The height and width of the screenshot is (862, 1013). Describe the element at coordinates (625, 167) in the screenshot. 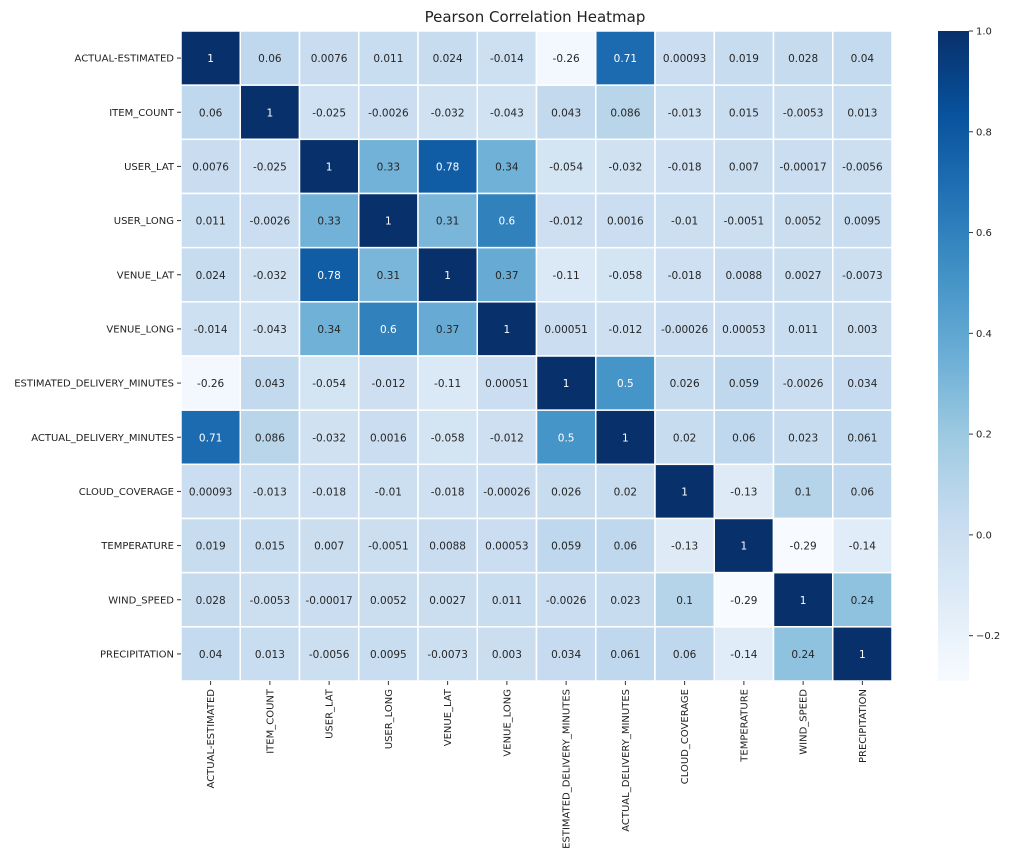

I see `cell-value-label: -0.032` at that location.